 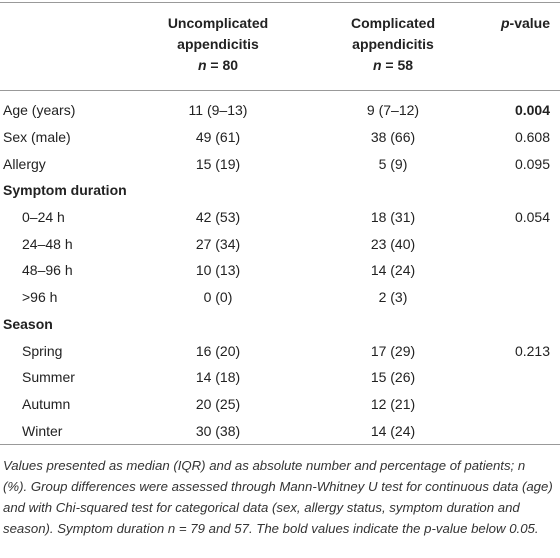 I want to click on section-label: Season, so click(x=28, y=323).